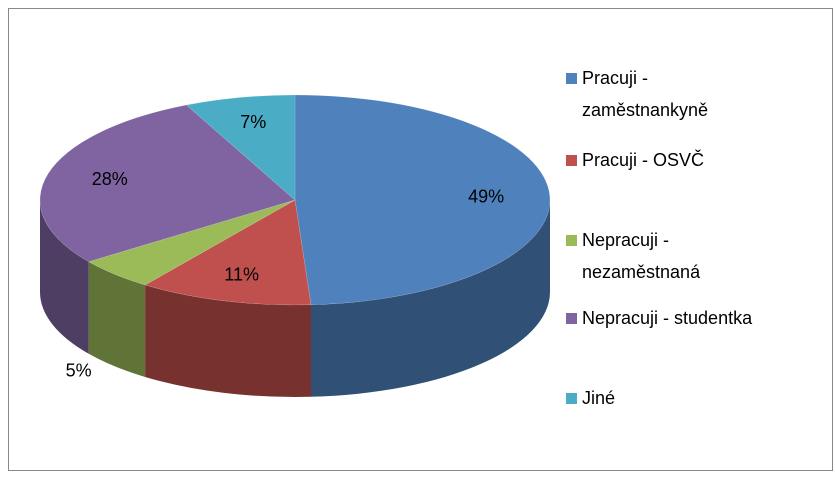 The width and height of the screenshot is (835, 496). I want to click on data-label: 5%, so click(79, 371).